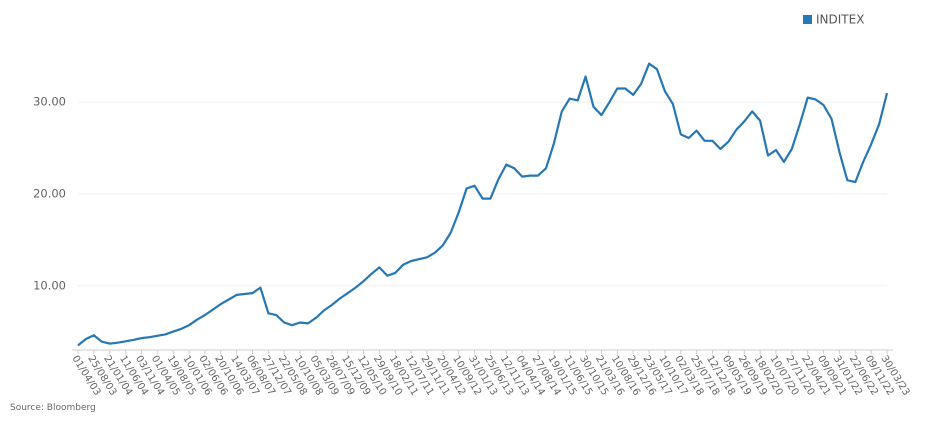  Describe the element at coordinates (49, 285) in the screenshot. I see `y-tick-label: 10.00` at that location.